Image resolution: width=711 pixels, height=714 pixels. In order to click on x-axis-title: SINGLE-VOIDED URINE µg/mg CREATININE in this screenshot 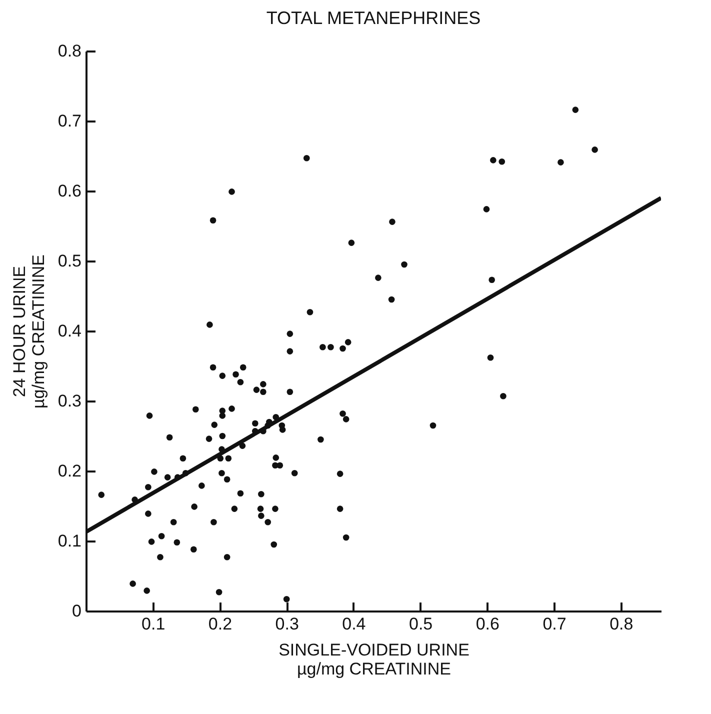, I will do `click(374, 659)`.